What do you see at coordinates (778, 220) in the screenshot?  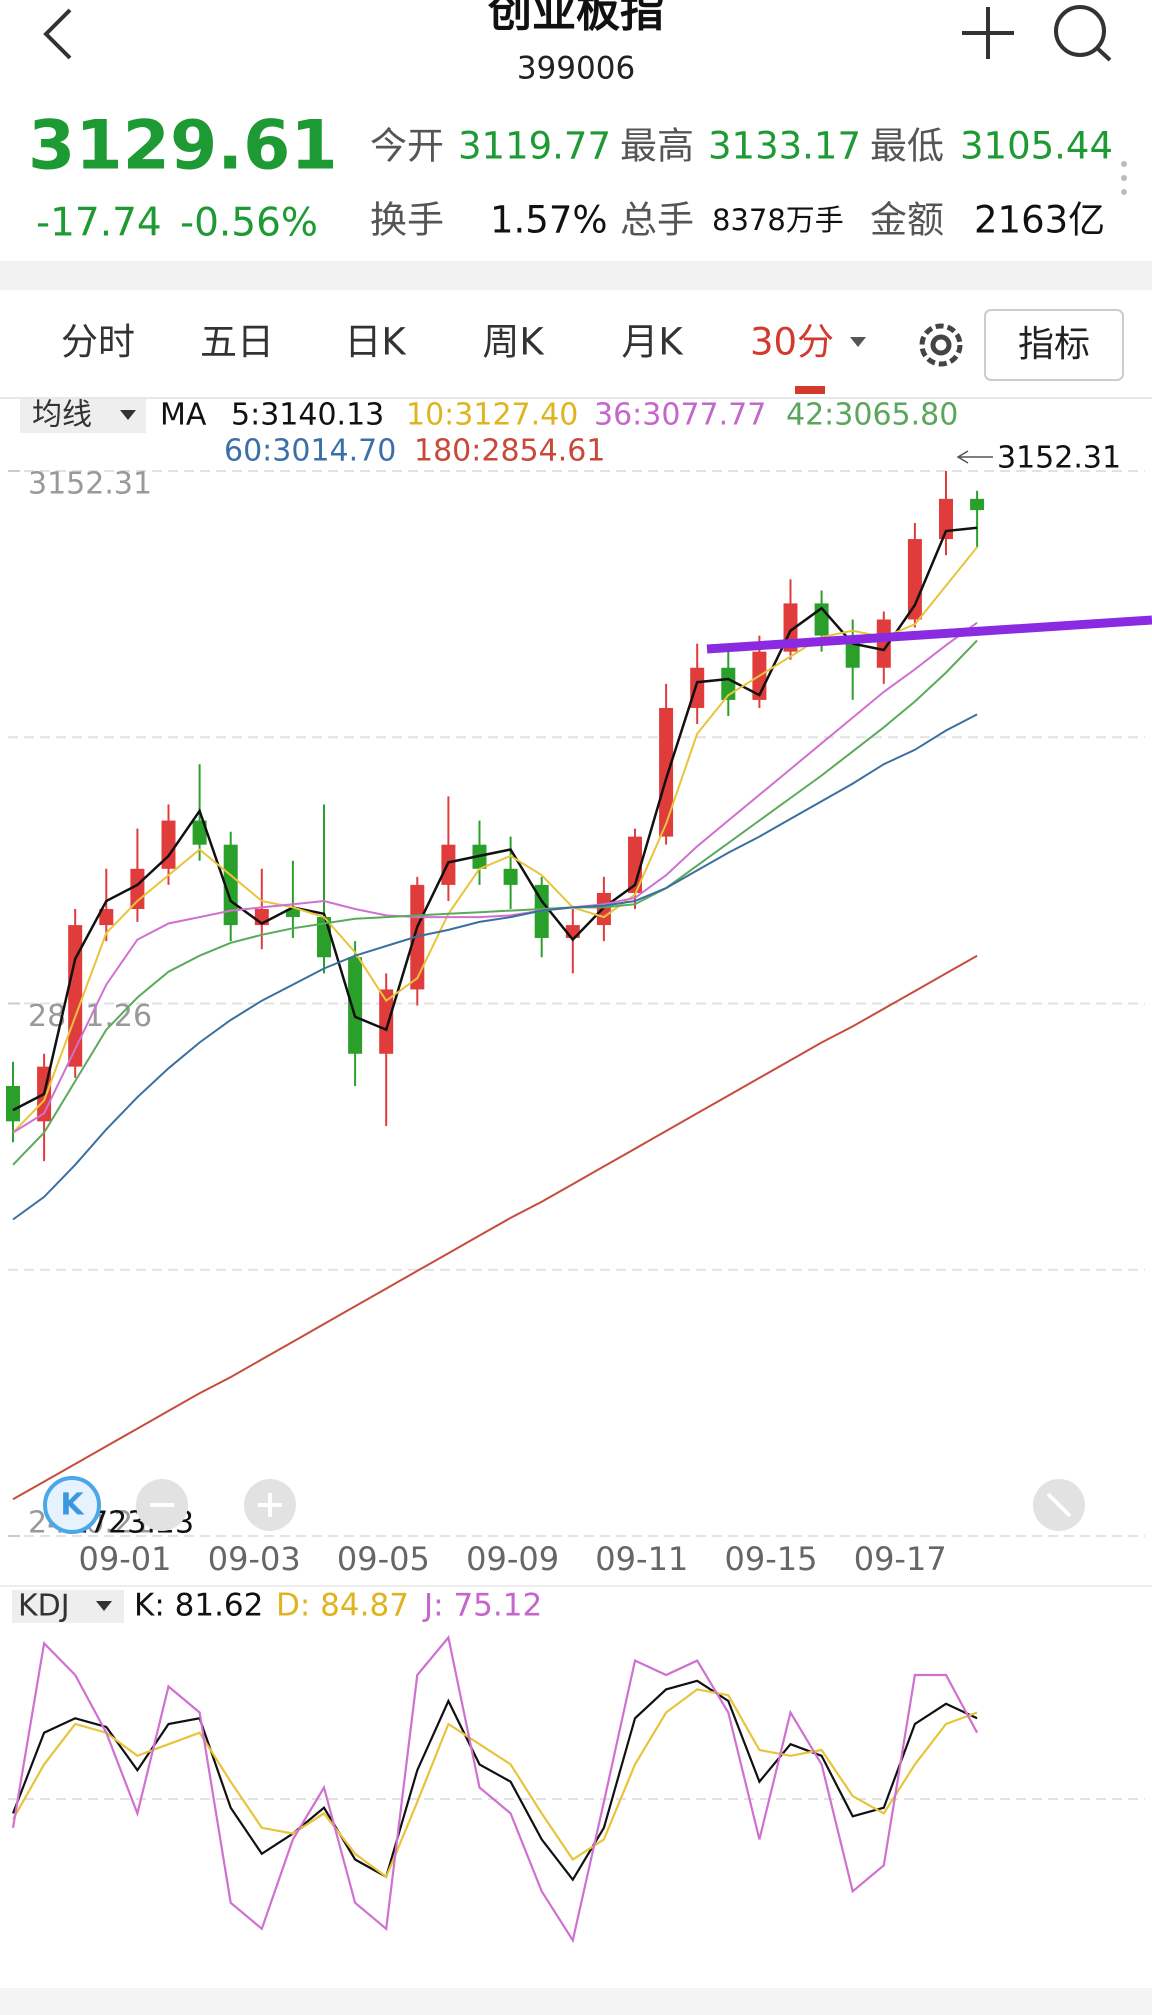 I see `stat-value: 8378万手` at bounding box center [778, 220].